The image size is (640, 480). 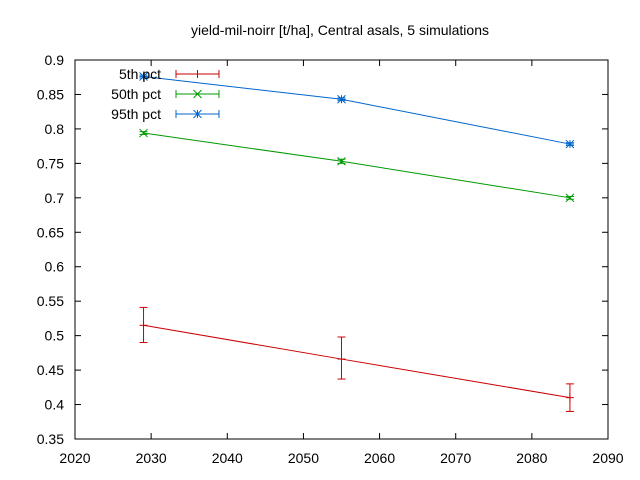 I want to click on y-tick-label: 0.45, so click(x=50, y=370).